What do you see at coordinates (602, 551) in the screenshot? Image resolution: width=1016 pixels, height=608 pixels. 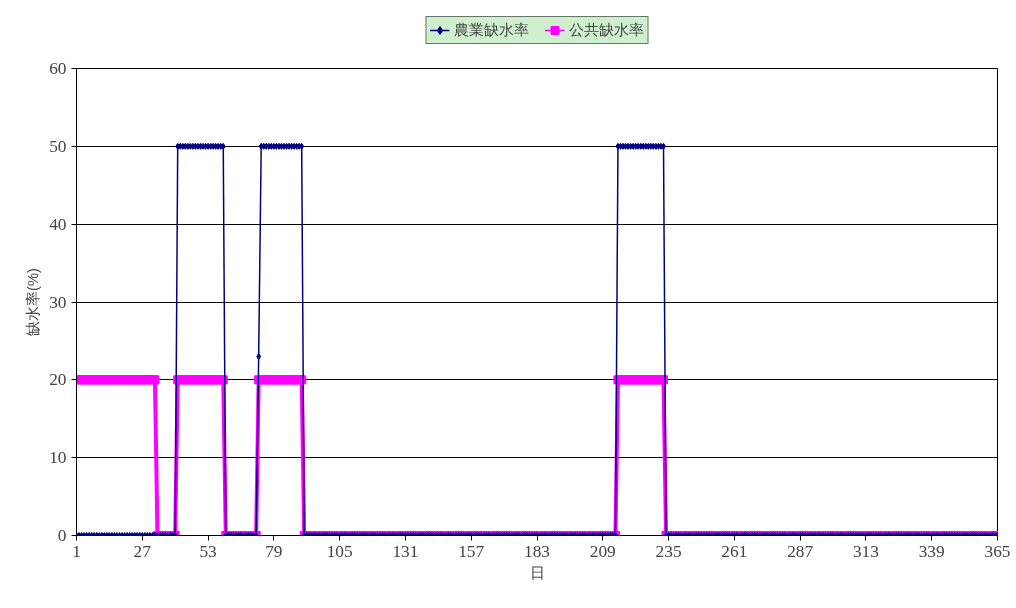 I see `x-tick-label: 209` at bounding box center [602, 551].